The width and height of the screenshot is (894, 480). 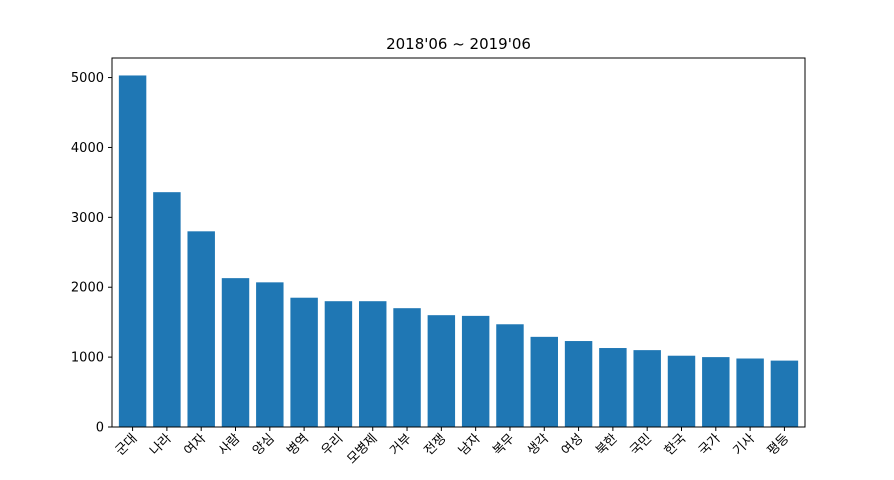 I want to click on x-tick-label: 평등, so click(x=779, y=445).